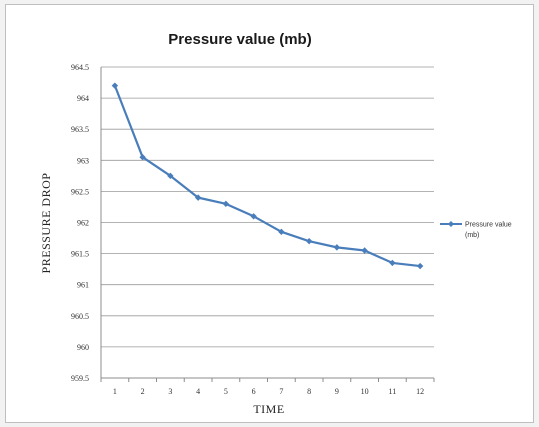 This screenshot has width=539, height=427. Describe the element at coordinates (83, 223) in the screenshot. I see `y-tick-label: 962` at that location.